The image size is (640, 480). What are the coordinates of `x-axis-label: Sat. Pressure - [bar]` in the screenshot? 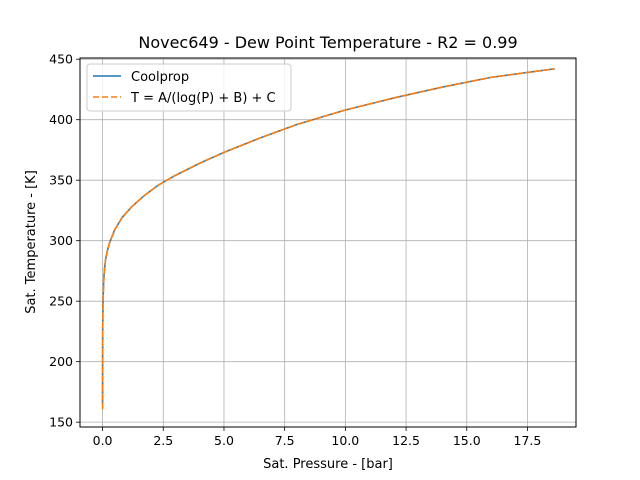 It's located at (328, 464).